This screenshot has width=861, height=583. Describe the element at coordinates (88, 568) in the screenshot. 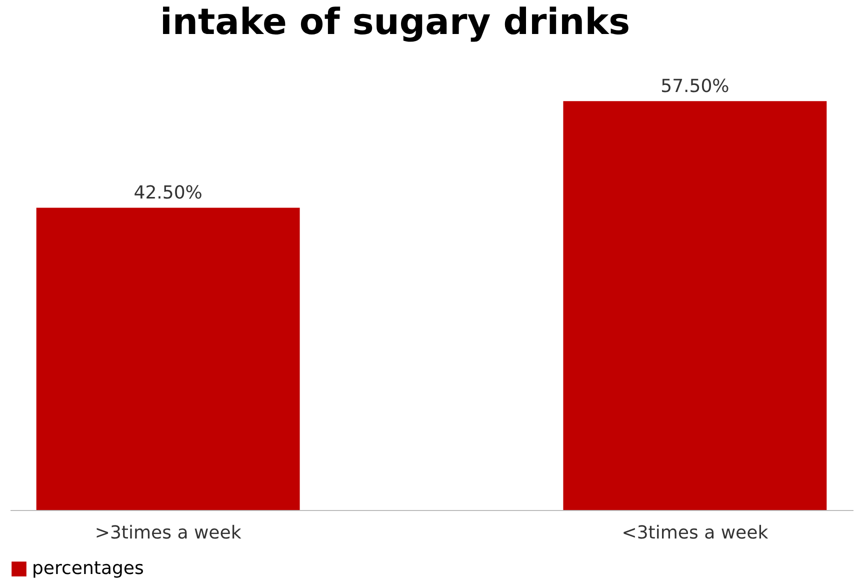

I see `legend-label: percentages` at that location.